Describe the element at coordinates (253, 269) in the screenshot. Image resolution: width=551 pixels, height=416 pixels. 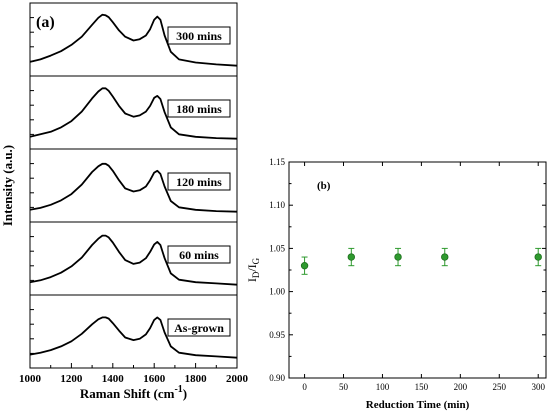
I see `y-axis-label-b: ID/IG` at that location.